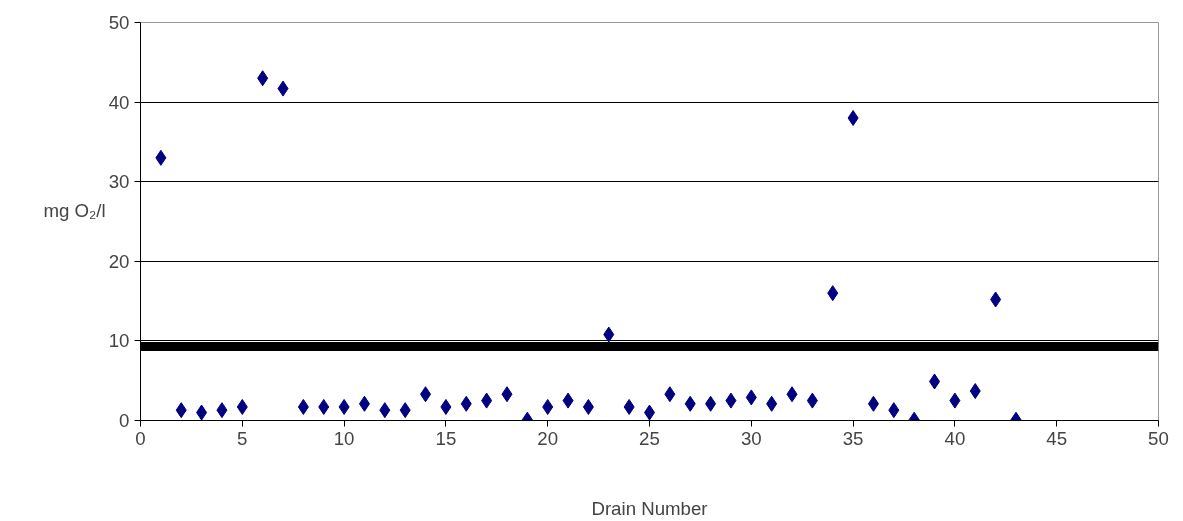 Image resolution: width=1183 pixels, height=521 pixels. Describe the element at coordinates (649, 508) in the screenshot. I see `x-axis-title: Drain Number` at that location.